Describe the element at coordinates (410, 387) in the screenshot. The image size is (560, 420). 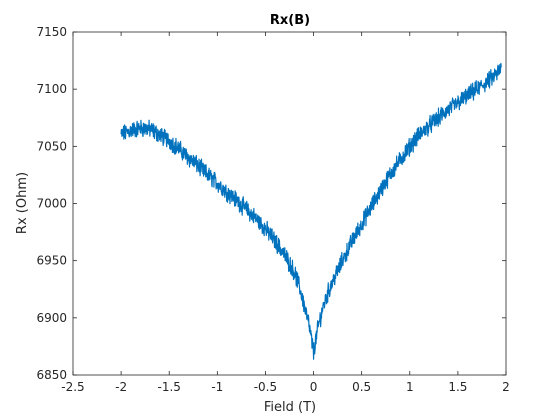
I see `x-tick-label: 1` at that location.